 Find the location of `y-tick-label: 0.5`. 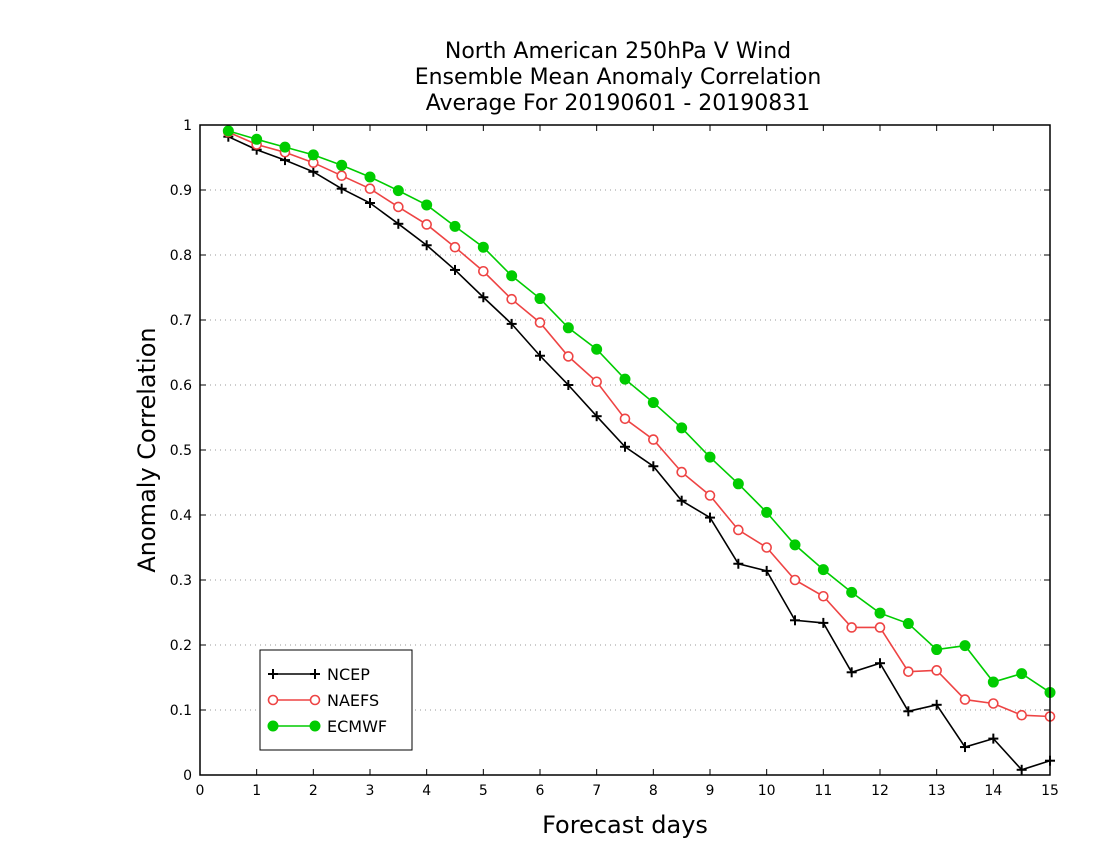

y-tick-label: 0.5 is located at coordinates (181, 451).